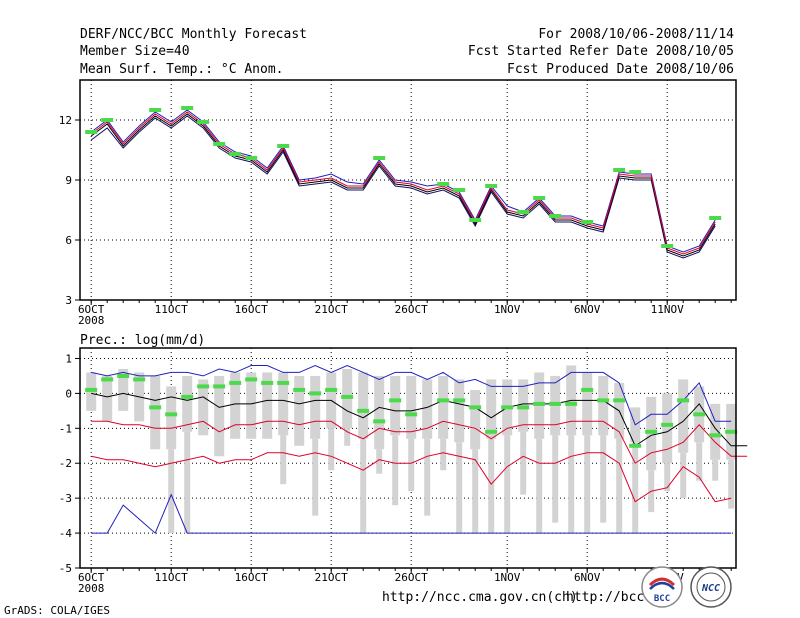 This screenshot has width=800, height=618. I want to click on ncc-logo: NCC, so click(711, 587).